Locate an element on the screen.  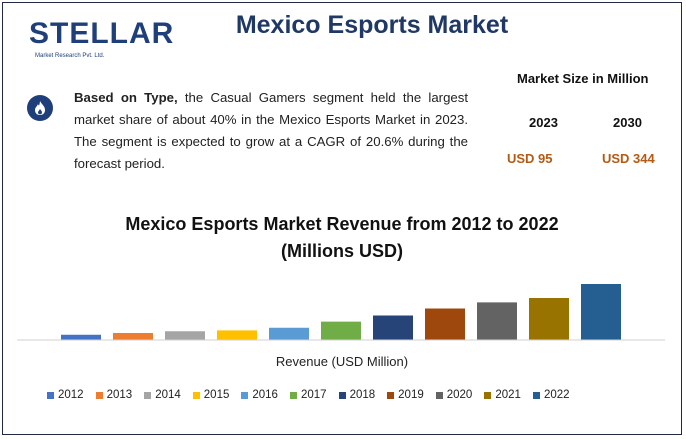
logo-subtitle: Market Research Pvt. Ltd. is located at coordinates (70, 56).